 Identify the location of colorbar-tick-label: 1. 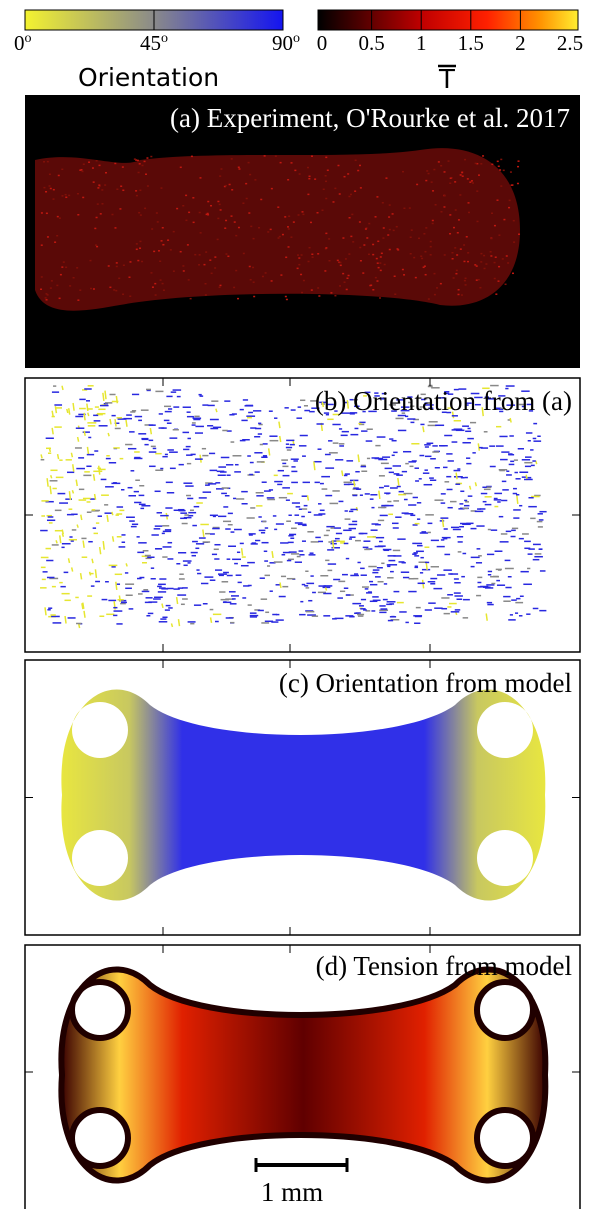
(421, 43).